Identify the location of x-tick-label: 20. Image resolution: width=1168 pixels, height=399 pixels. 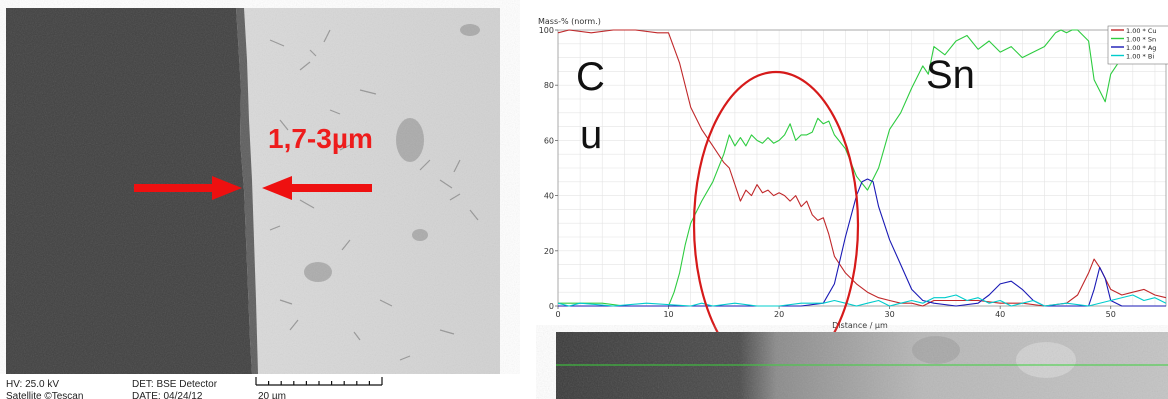
(779, 314).